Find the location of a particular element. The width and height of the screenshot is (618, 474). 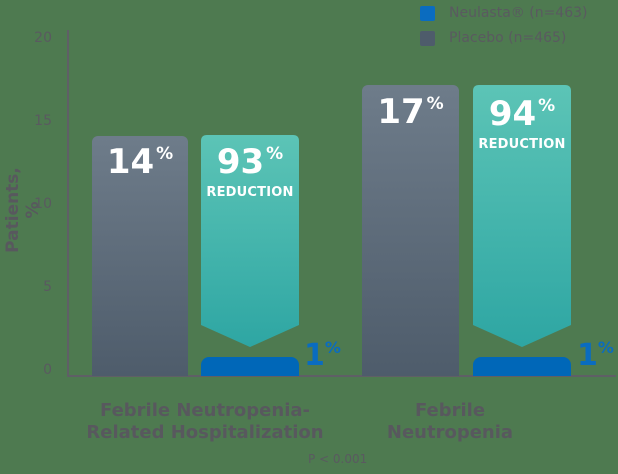

legend-label-placebo: Placebo (n=465) is located at coordinates (508, 38).